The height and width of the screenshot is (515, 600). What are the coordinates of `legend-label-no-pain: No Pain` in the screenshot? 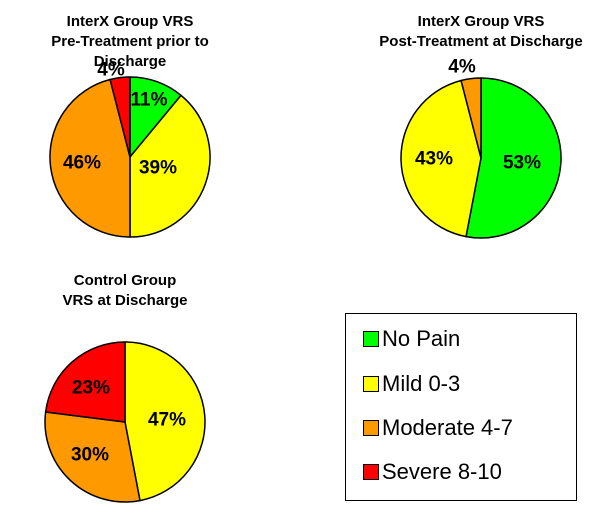 It's located at (421, 338).